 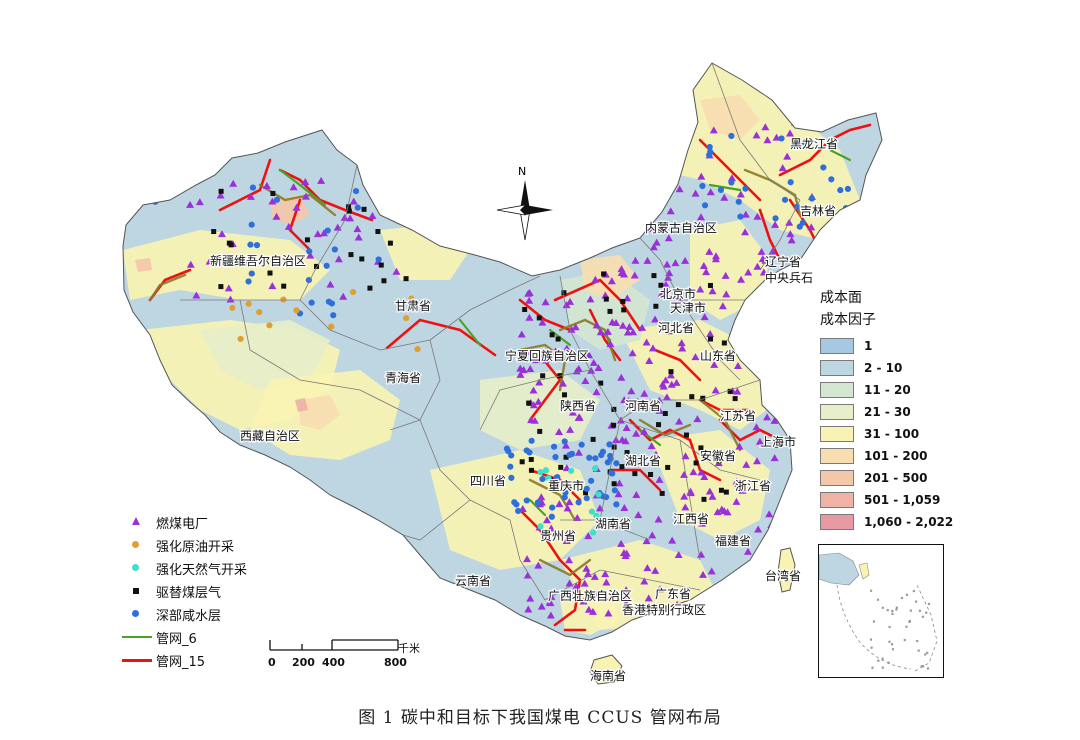 What do you see at coordinates (720, 425) in the screenshot?
I see `pipeline-trunk` at bounding box center [720, 425].